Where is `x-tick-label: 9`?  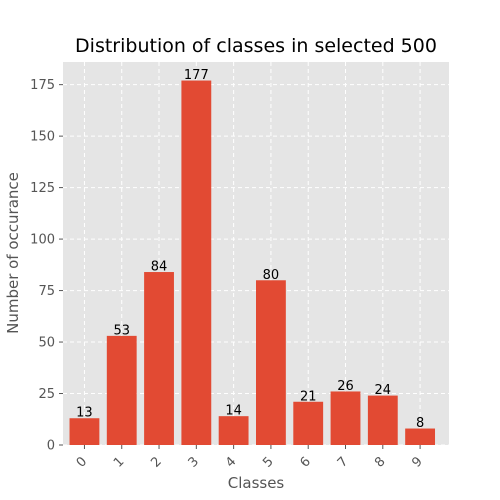
x-tick-label: 9 is located at coordinates (417, 462).